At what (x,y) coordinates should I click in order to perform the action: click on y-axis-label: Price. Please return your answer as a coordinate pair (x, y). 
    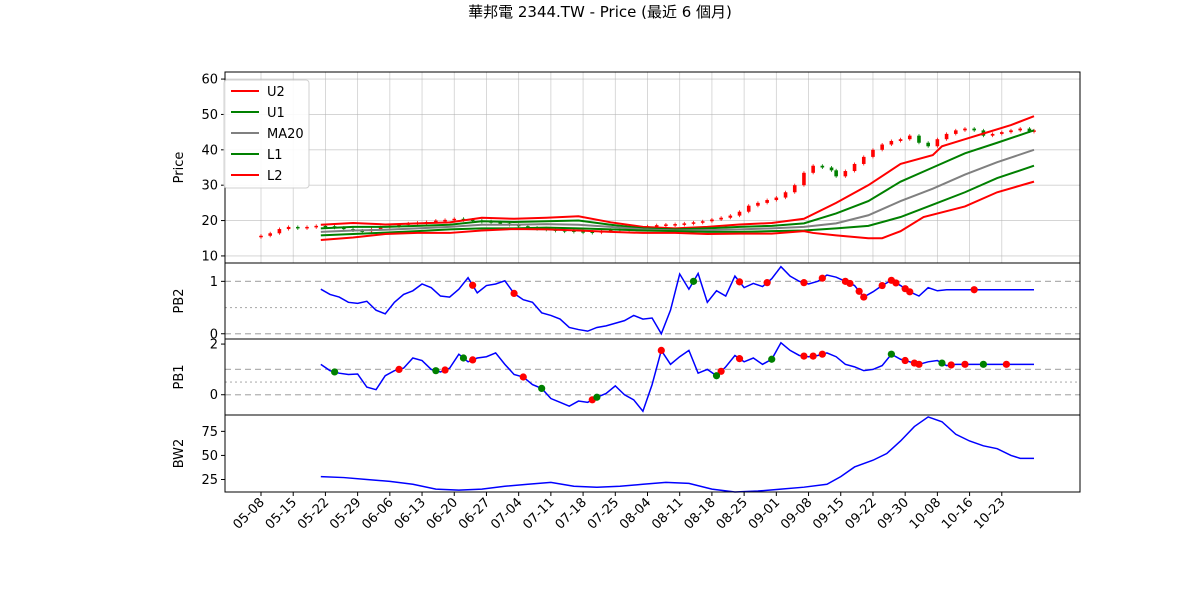
    Looking at the image, I should click on (179, 168).